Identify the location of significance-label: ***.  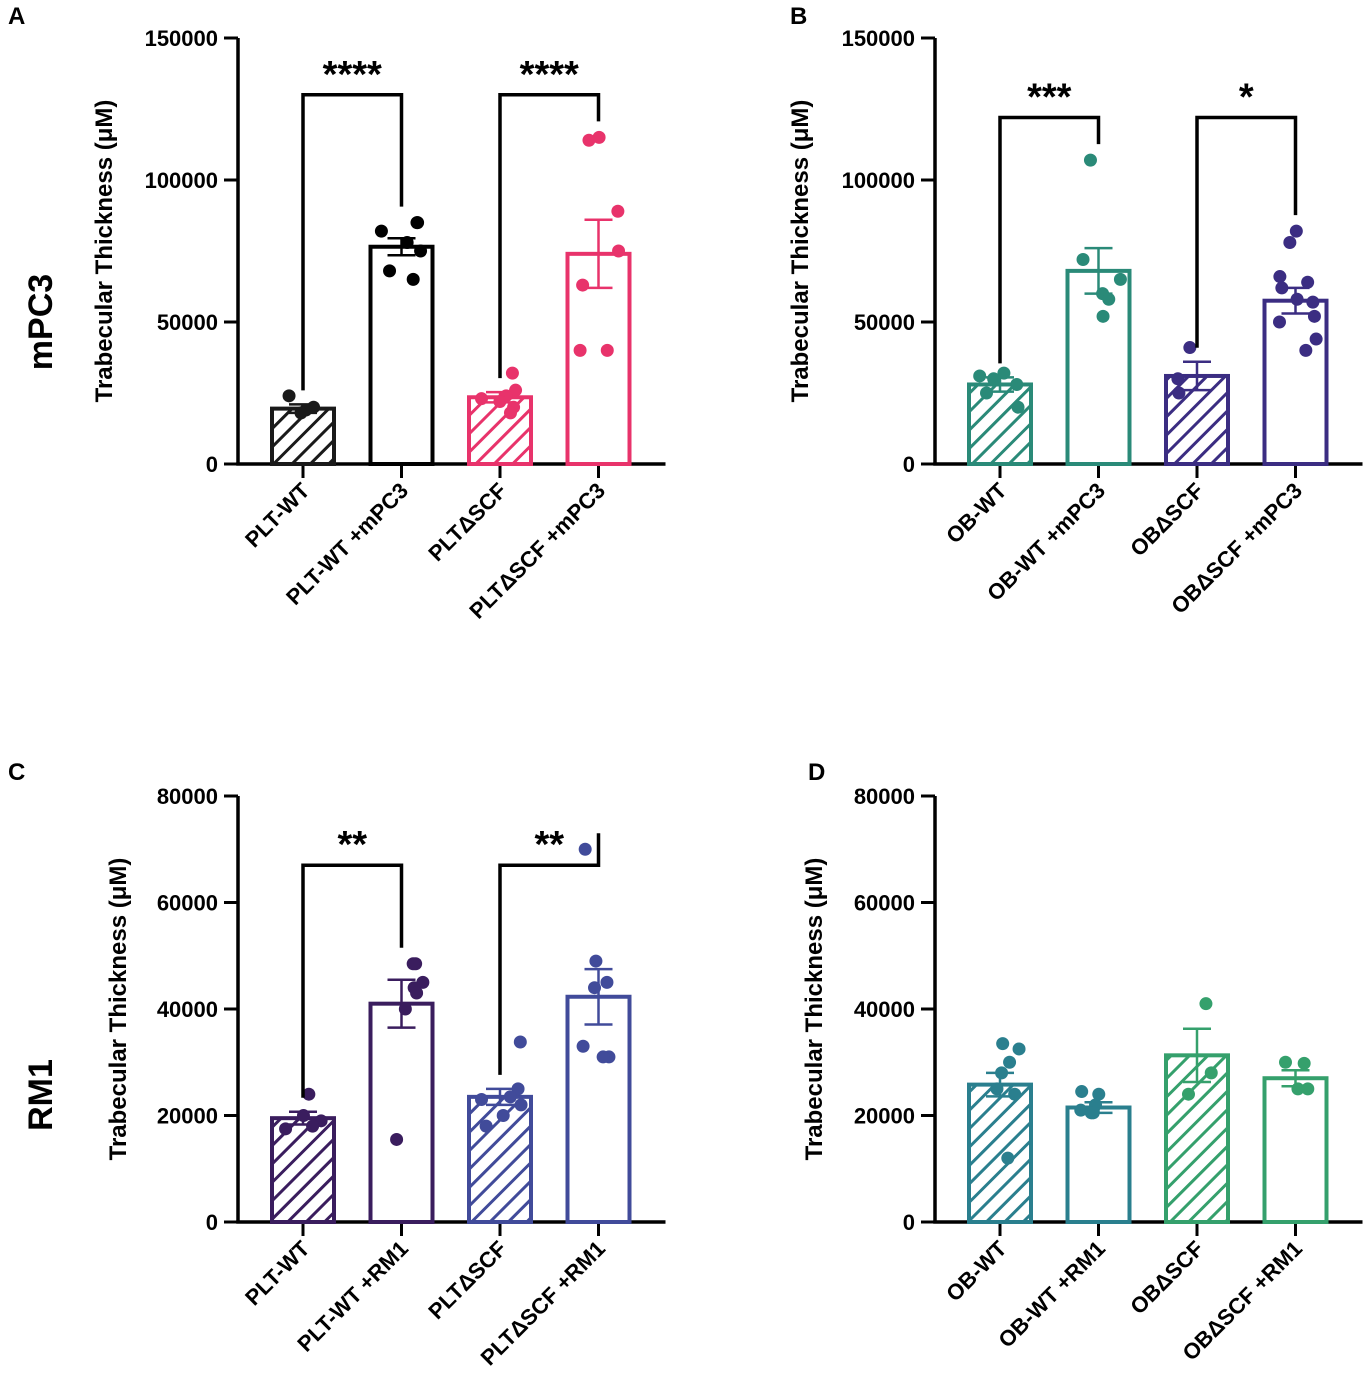
(1049, 98).